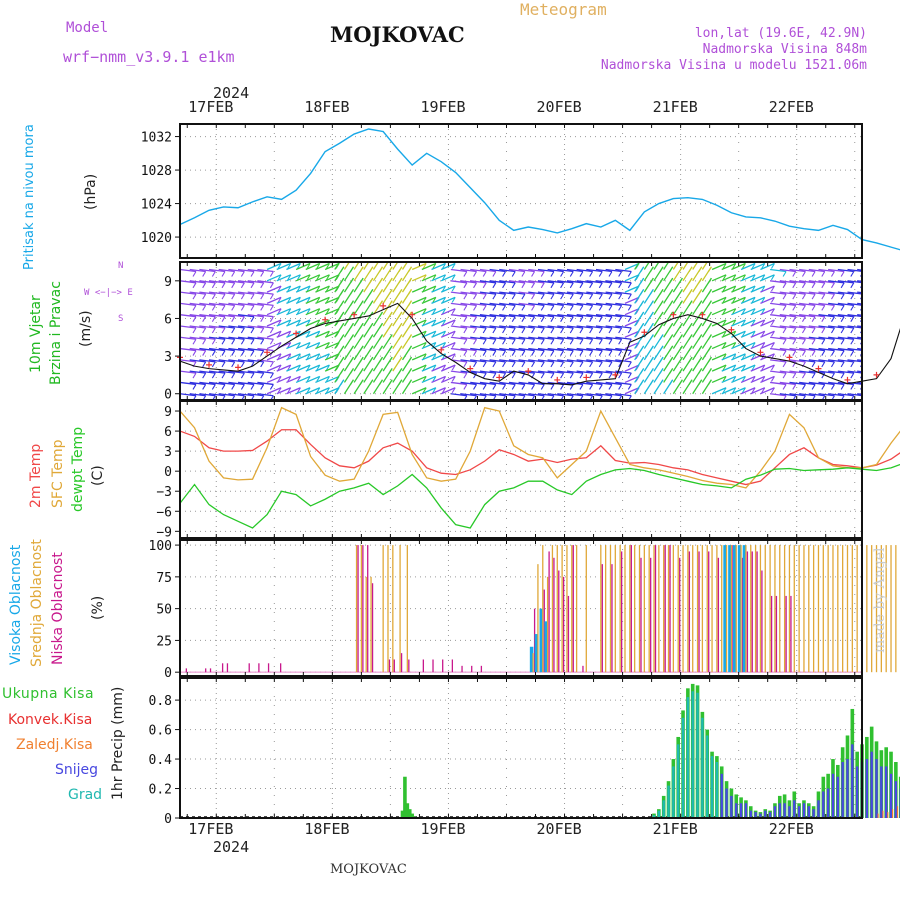 The height and width of the screenshot is (900, 900). Describe the element at coordinates (673, 792) in the screenshot. I see `precip-bar-grad` at that location.